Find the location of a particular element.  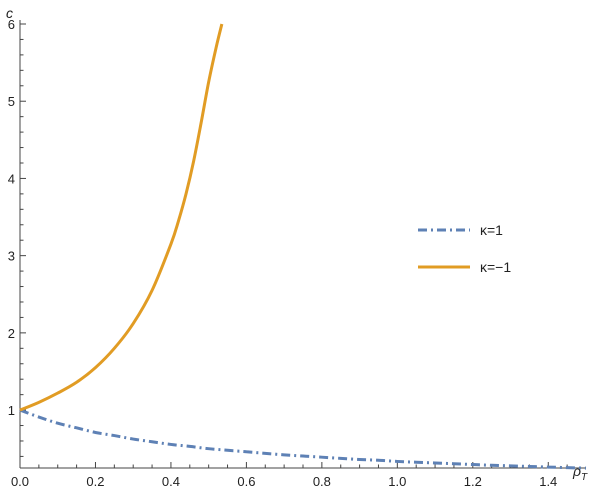

x-tick-label: 0.8 is located at coordinates (322, 481).